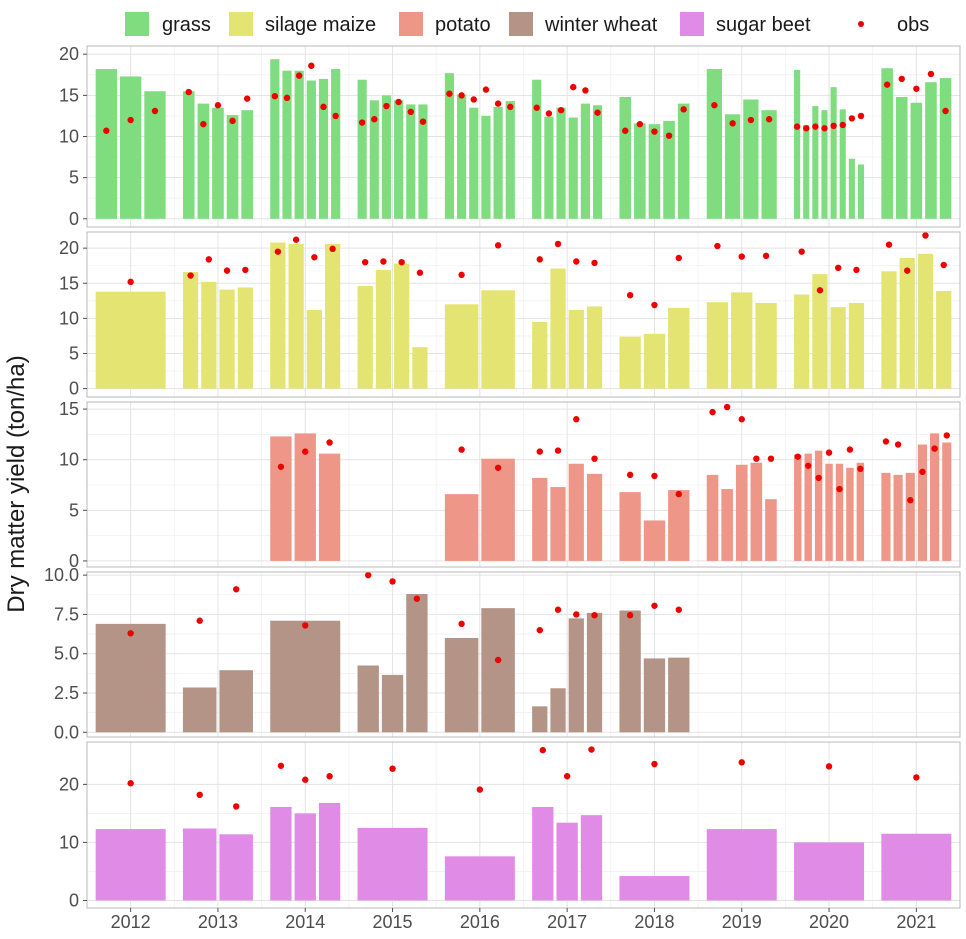 The width and height of the screenshot is (966, 939). What do you see at coordinates (69, 460) in the screenshot?
I see `y-tick-label-potato: 10` at bounding box center [69, 460].